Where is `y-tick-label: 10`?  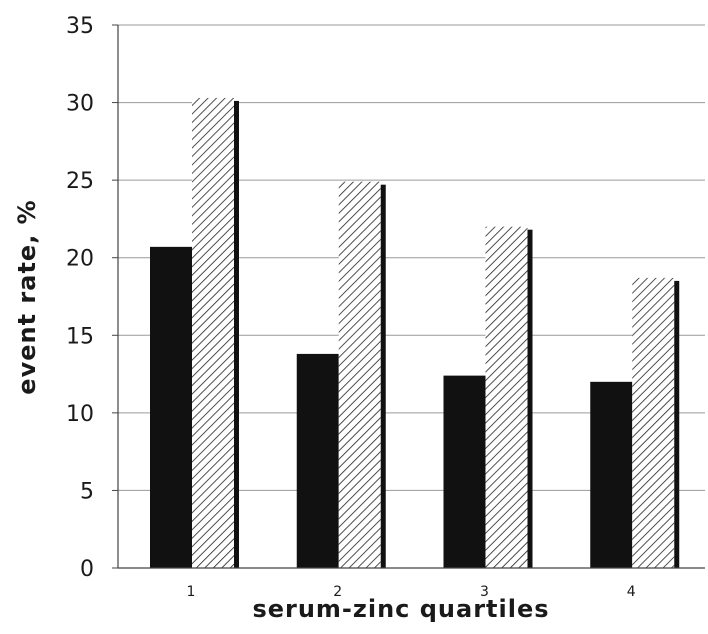
y-tick-label: 10 is located at coordinates (80, 414).